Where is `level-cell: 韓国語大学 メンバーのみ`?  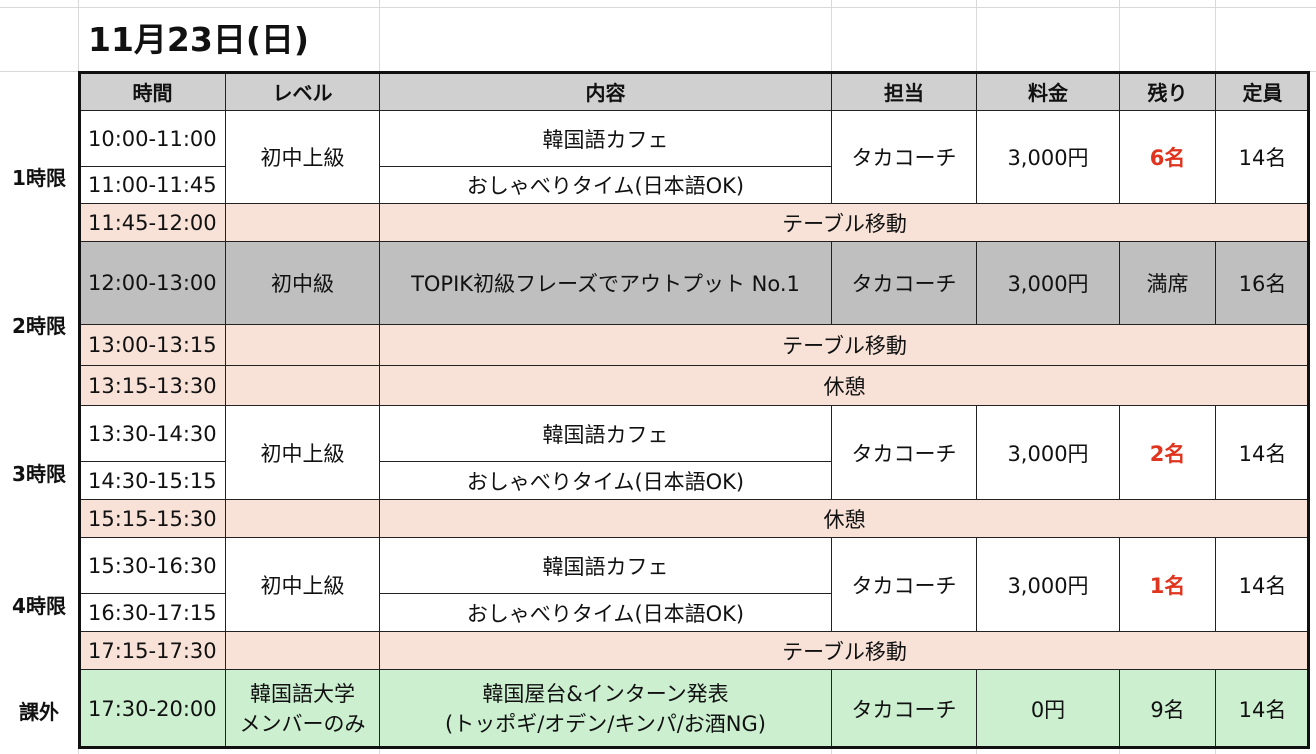 level-cell: 韓国語大学 メンバーのみ is located at coordinates (302, 708).